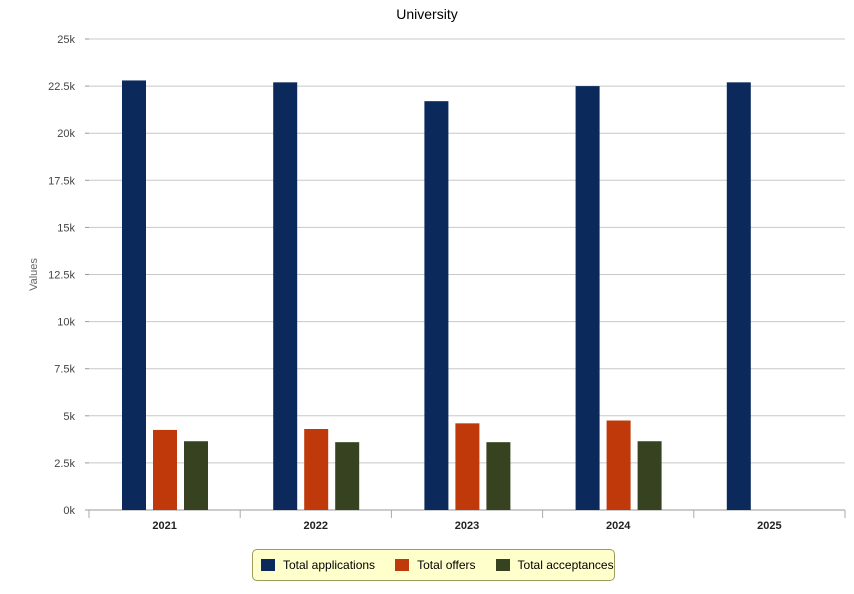 The height and width of the screenshot is (594, 854). What do you see at coordinates (66, 323) in the screenshot?
I see `y-tick-label: 10k` at bounding box center [66, 323].